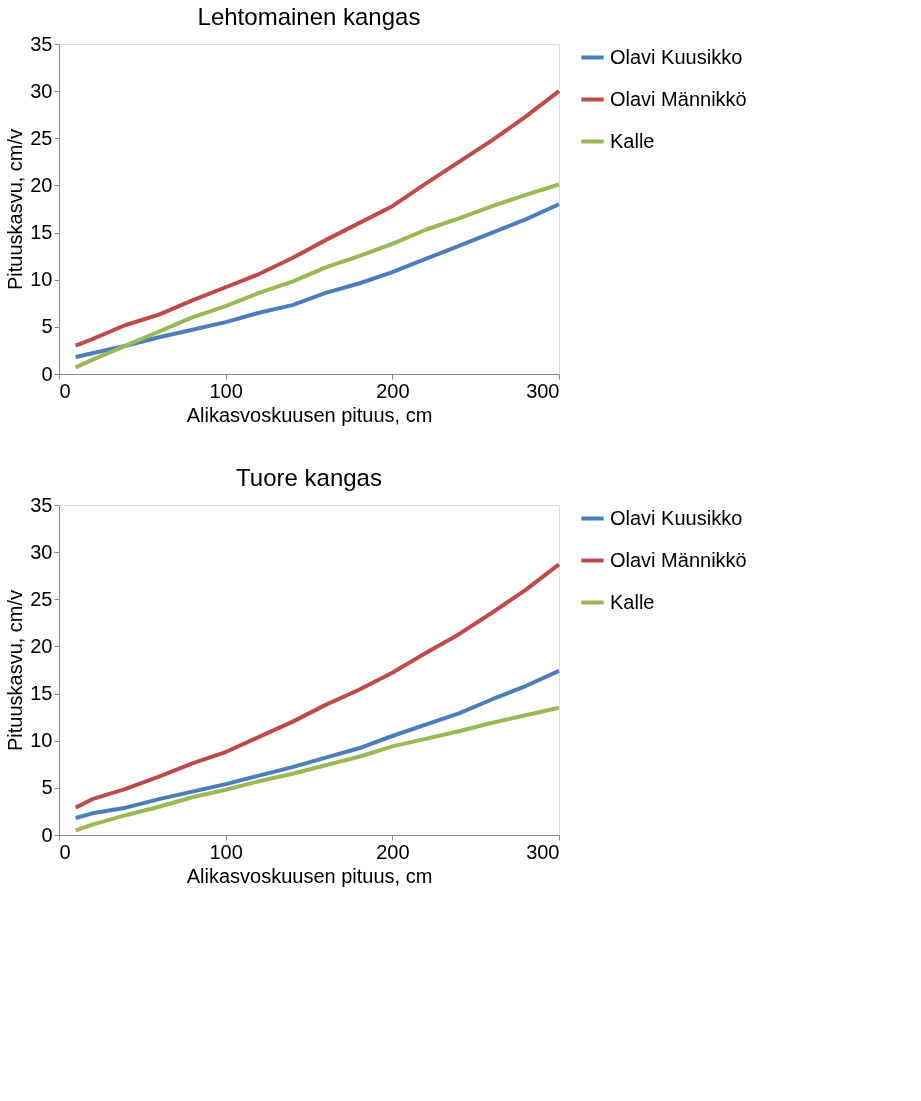 Image resolution: width=921 pixels, height=1101 pixels. Describe the element at coordinates (309, 477) in the screenshot. I see `chart-title: Tuore kangas` at that location.